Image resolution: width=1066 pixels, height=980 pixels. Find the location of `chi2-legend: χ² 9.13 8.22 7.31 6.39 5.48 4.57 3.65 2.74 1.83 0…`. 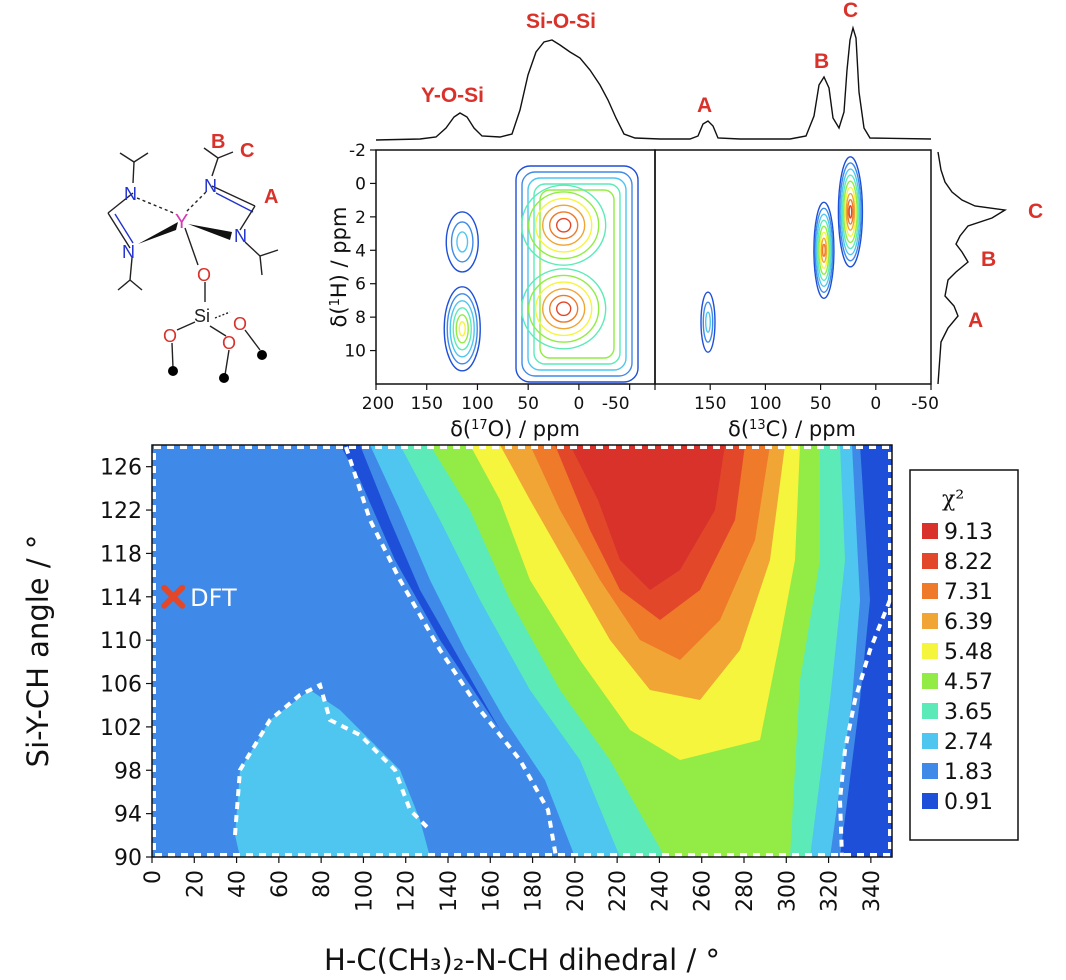

chi2-legend: χ² 9.13 8.22 7.31 6.39 5.48 4.57 3.65 2.74 1.83 0… is located at coordinates (964, 655).